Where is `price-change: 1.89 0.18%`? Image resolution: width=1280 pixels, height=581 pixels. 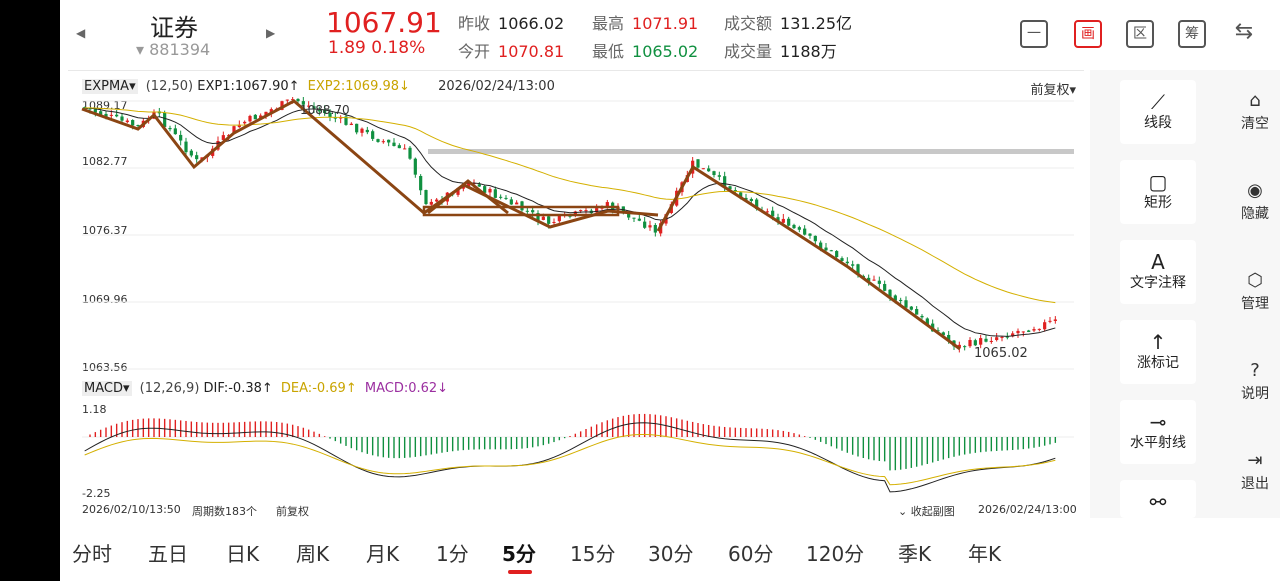 price-change: 1.89 0.18% is located at coordinates (377, 48).